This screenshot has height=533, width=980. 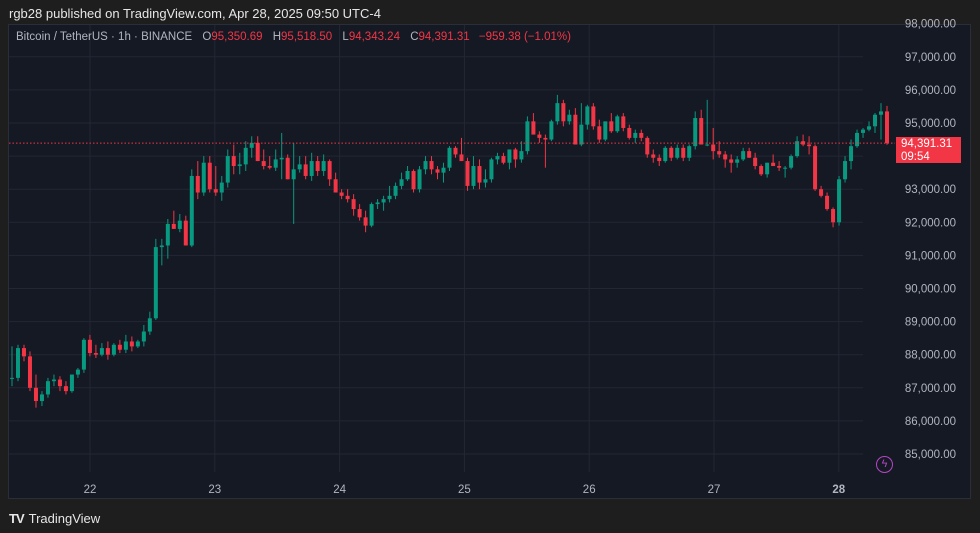 What do you see at coordinates (930, 91) in the screenshot?
I see `price-tick: 96,000.00` at bounding box center [930, 91].